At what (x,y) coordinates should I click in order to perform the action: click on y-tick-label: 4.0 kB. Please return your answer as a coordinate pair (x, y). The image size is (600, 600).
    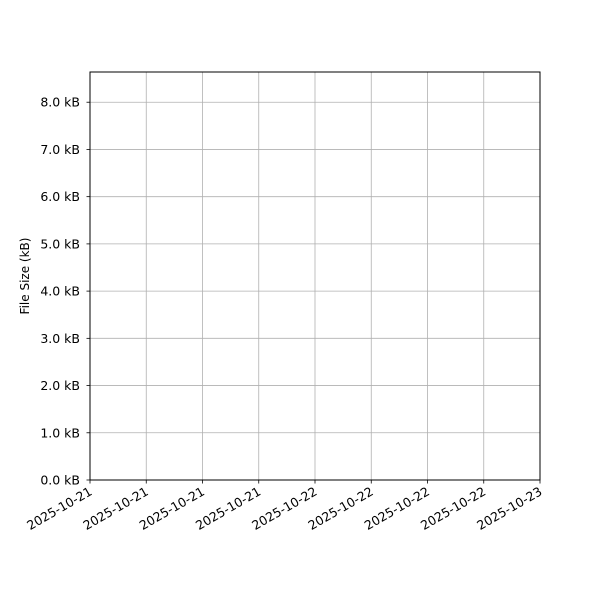
    Looking at the image, I should click on (60, 291).